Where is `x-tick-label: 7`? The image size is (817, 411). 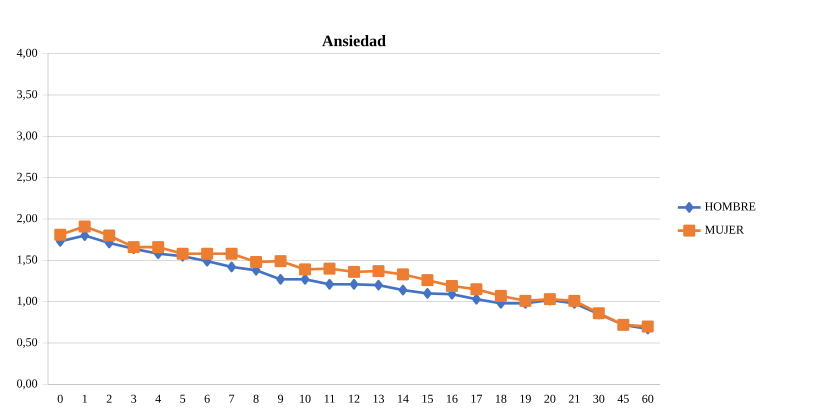 x-tick-label: 7 is located at coordinates (231, 398).